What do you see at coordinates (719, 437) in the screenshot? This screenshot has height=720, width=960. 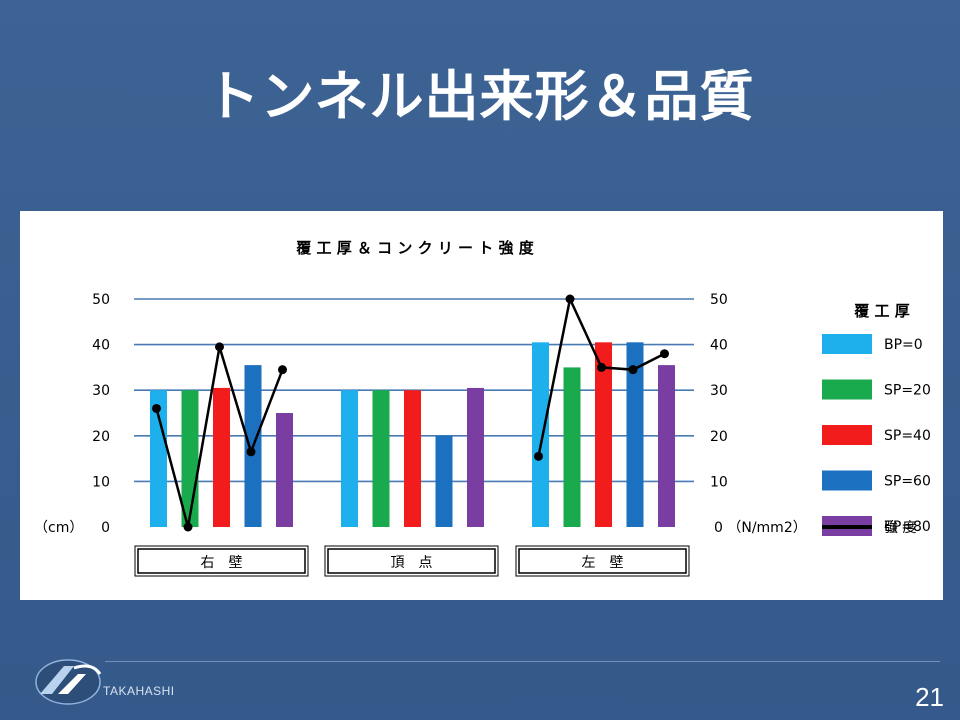 I see `right-tick-label: 20` at bounding box center [719, 437].